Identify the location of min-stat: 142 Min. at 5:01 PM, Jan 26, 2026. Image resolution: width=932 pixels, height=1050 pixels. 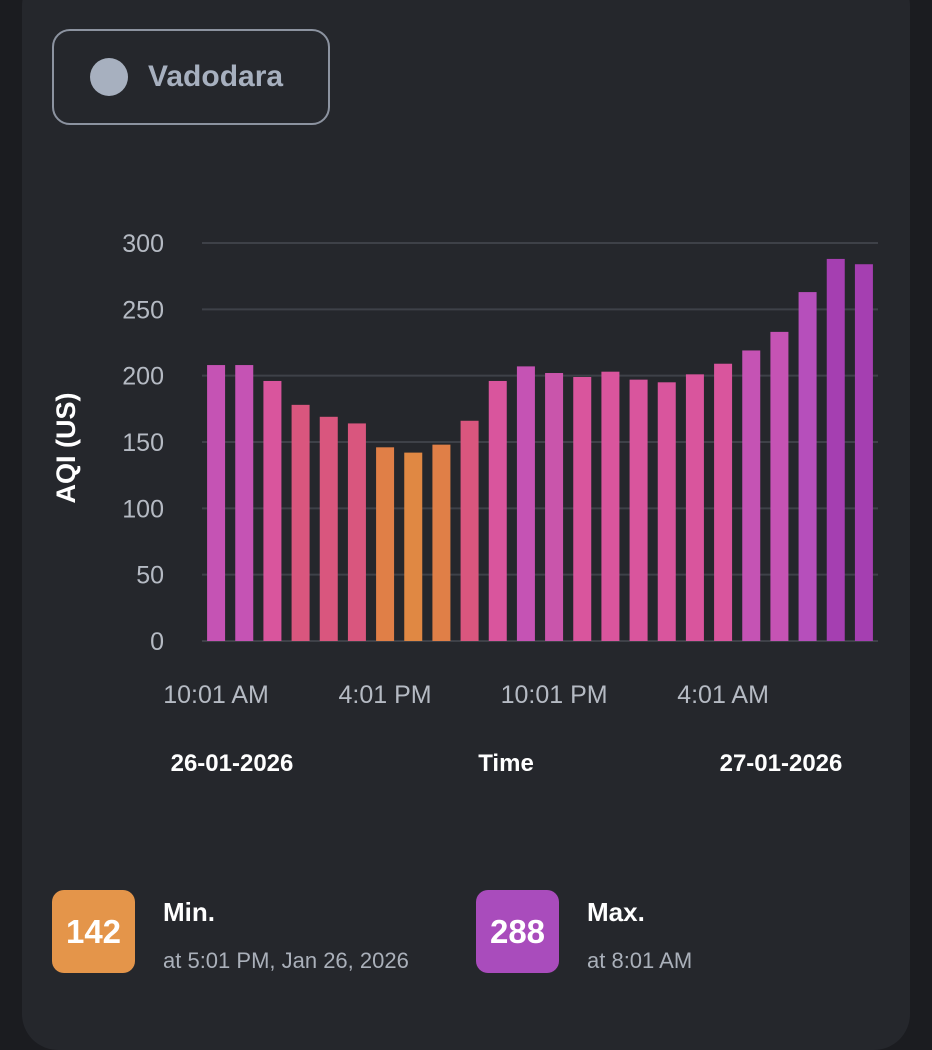
(230, 932).